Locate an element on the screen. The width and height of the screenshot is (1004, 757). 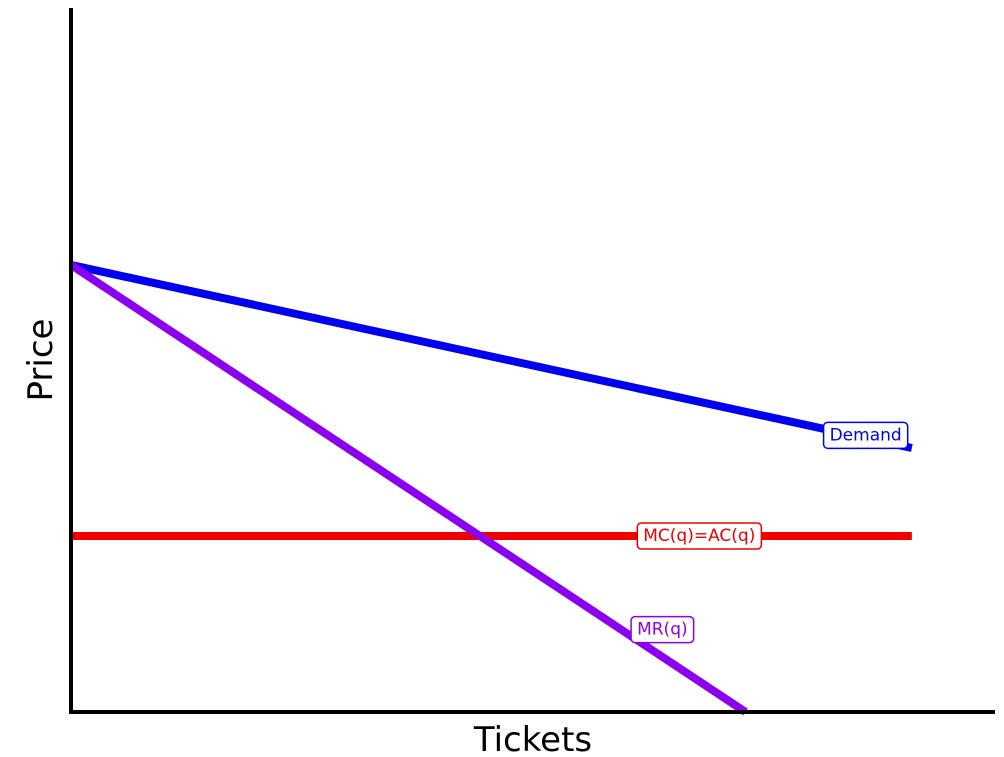
series-label-mr-q: MR(q) is located at coordinates (662, 629).